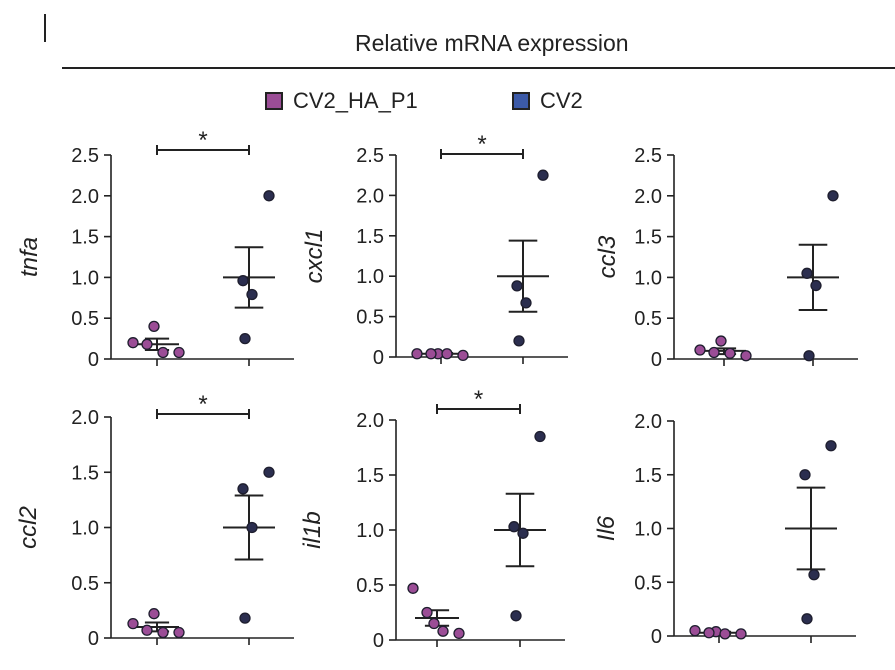 The height and width of the screenshot is (670, 895). I want to click on y-axis-label: cxcl1, so click(314, 256).